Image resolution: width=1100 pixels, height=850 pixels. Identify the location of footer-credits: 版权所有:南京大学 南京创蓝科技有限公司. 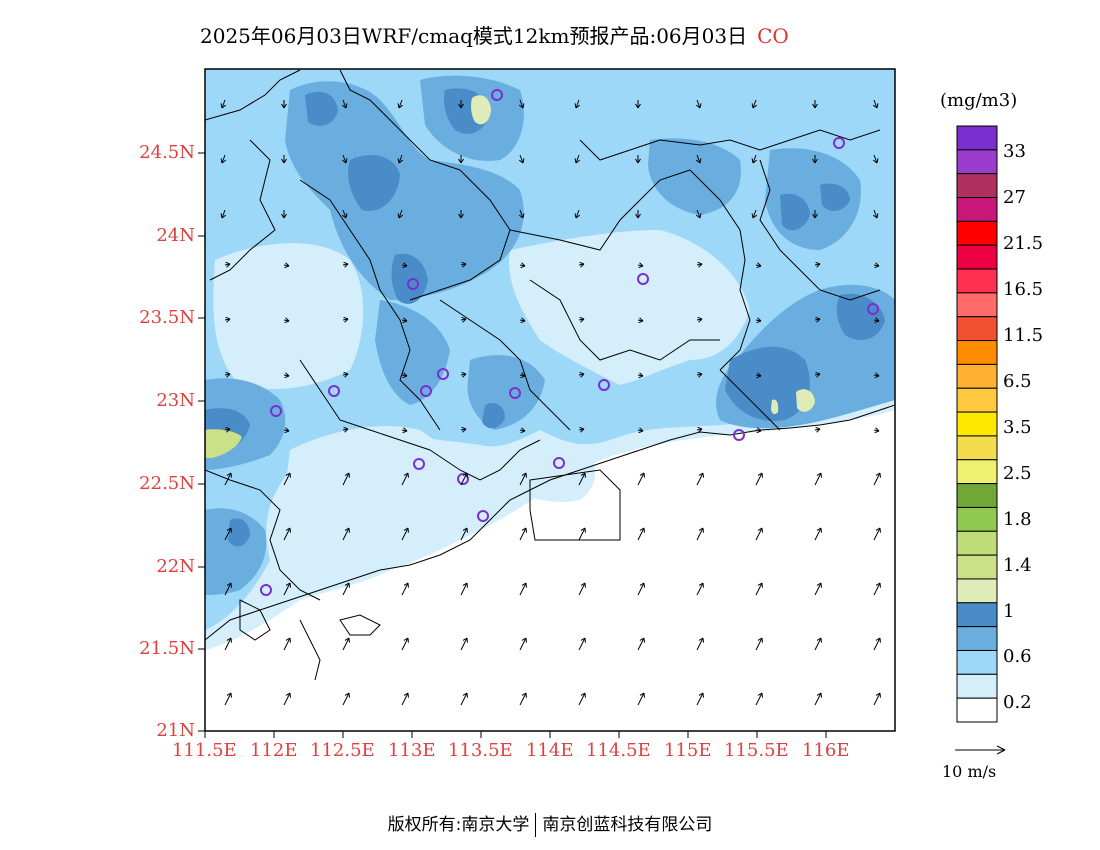
(550, 823).